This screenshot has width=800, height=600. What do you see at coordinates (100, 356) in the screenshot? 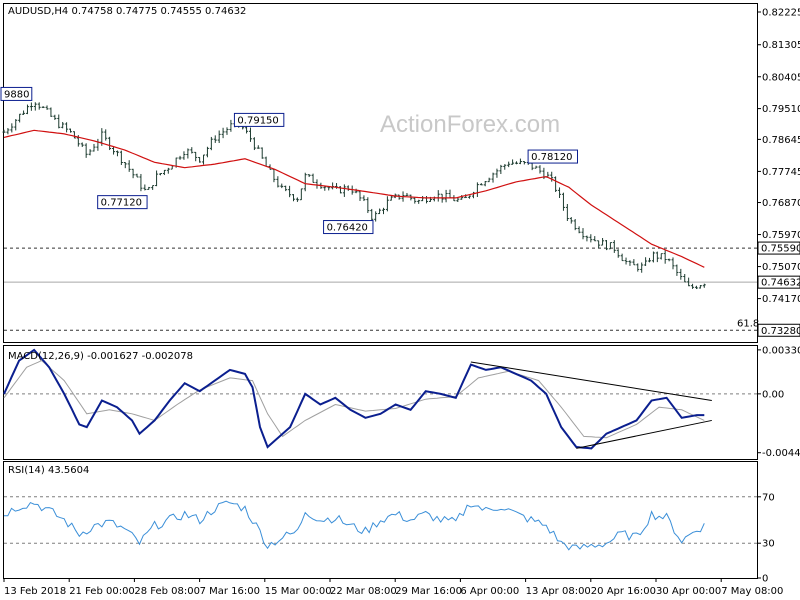
I see `macd-header: MACD(12,26,9) -0.001627 -0.002078` at bounding box center [100, 356].